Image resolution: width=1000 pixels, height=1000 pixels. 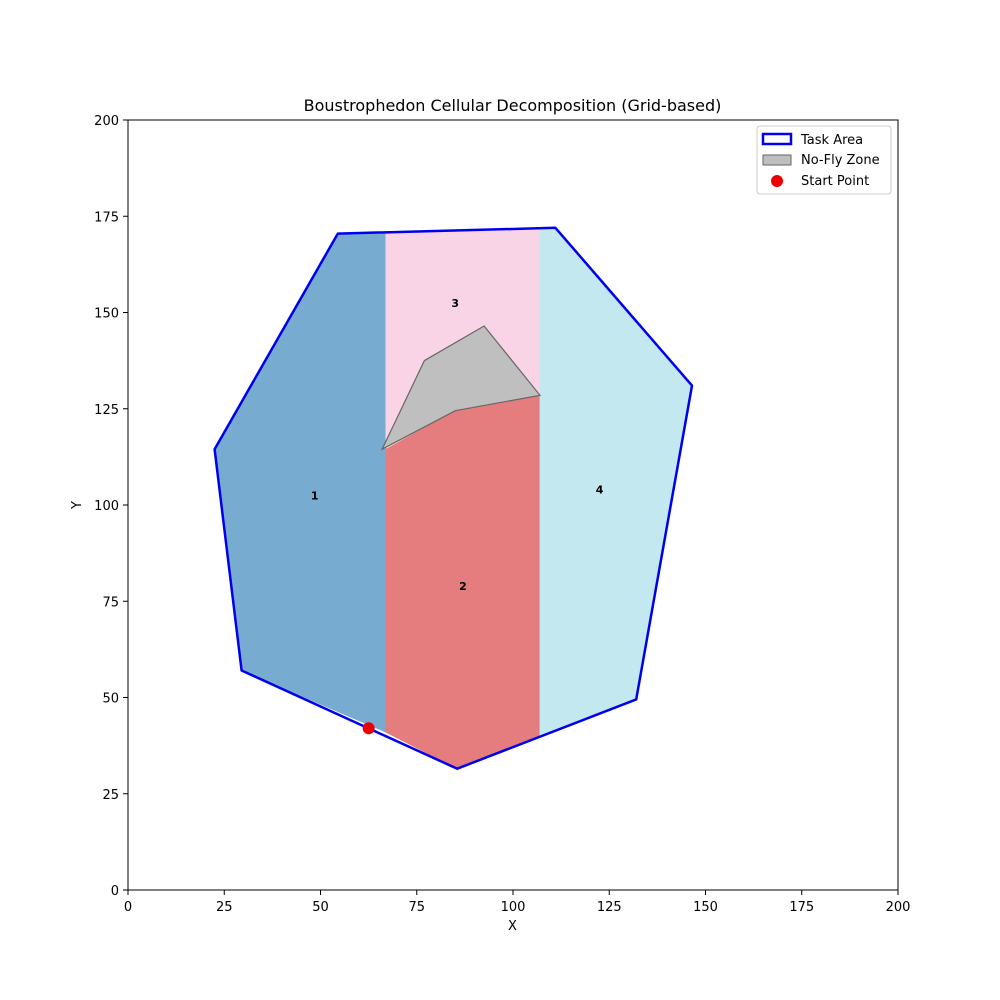 What do you see at coordinates (106, 121) in the screenshot?
I see `y-tick-label: 200` at bounding box center [106, 121].